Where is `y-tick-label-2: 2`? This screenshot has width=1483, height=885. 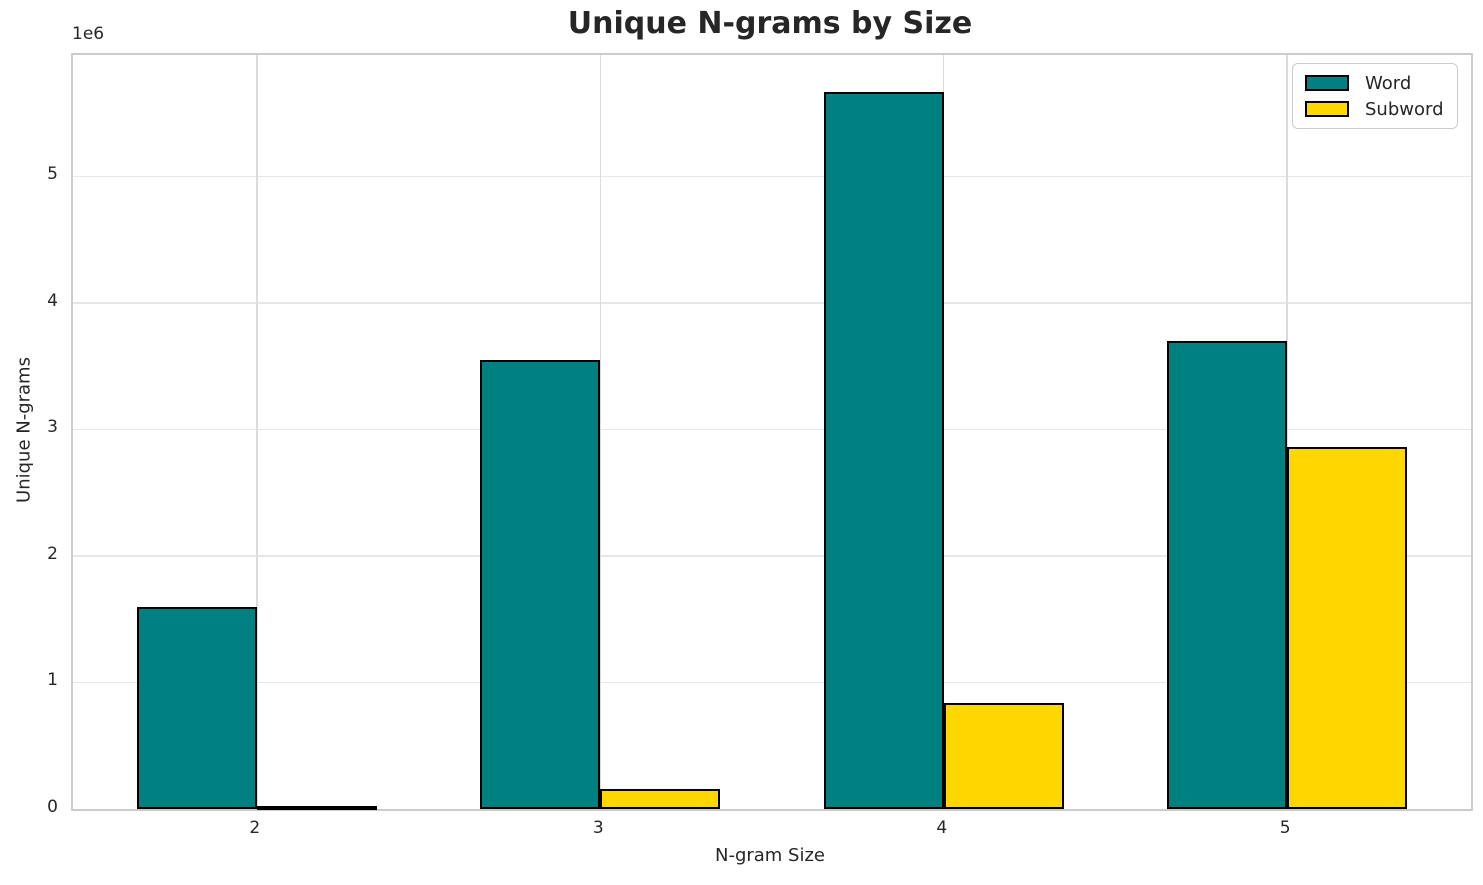 y-tick-label-2: 2 is located at coordinates (52, 553).